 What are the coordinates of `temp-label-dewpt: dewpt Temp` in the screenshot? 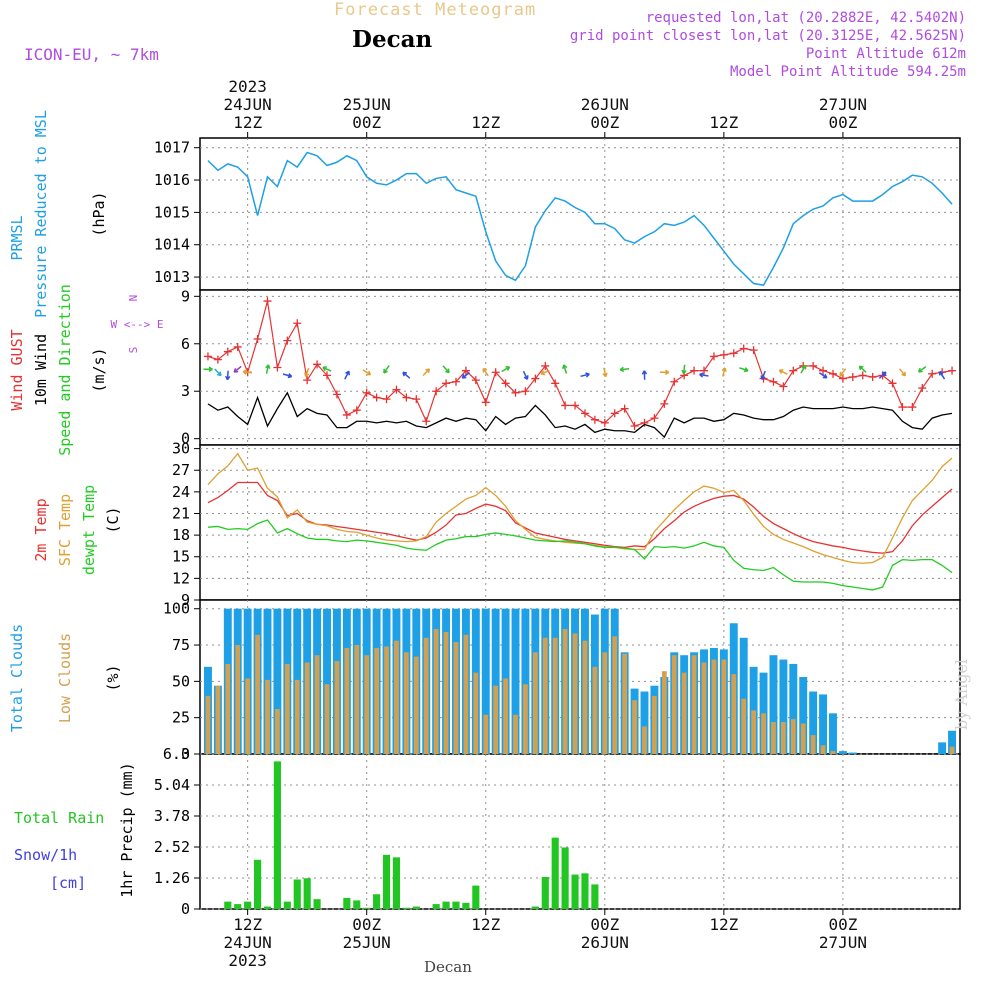 It's located at (89, 530).